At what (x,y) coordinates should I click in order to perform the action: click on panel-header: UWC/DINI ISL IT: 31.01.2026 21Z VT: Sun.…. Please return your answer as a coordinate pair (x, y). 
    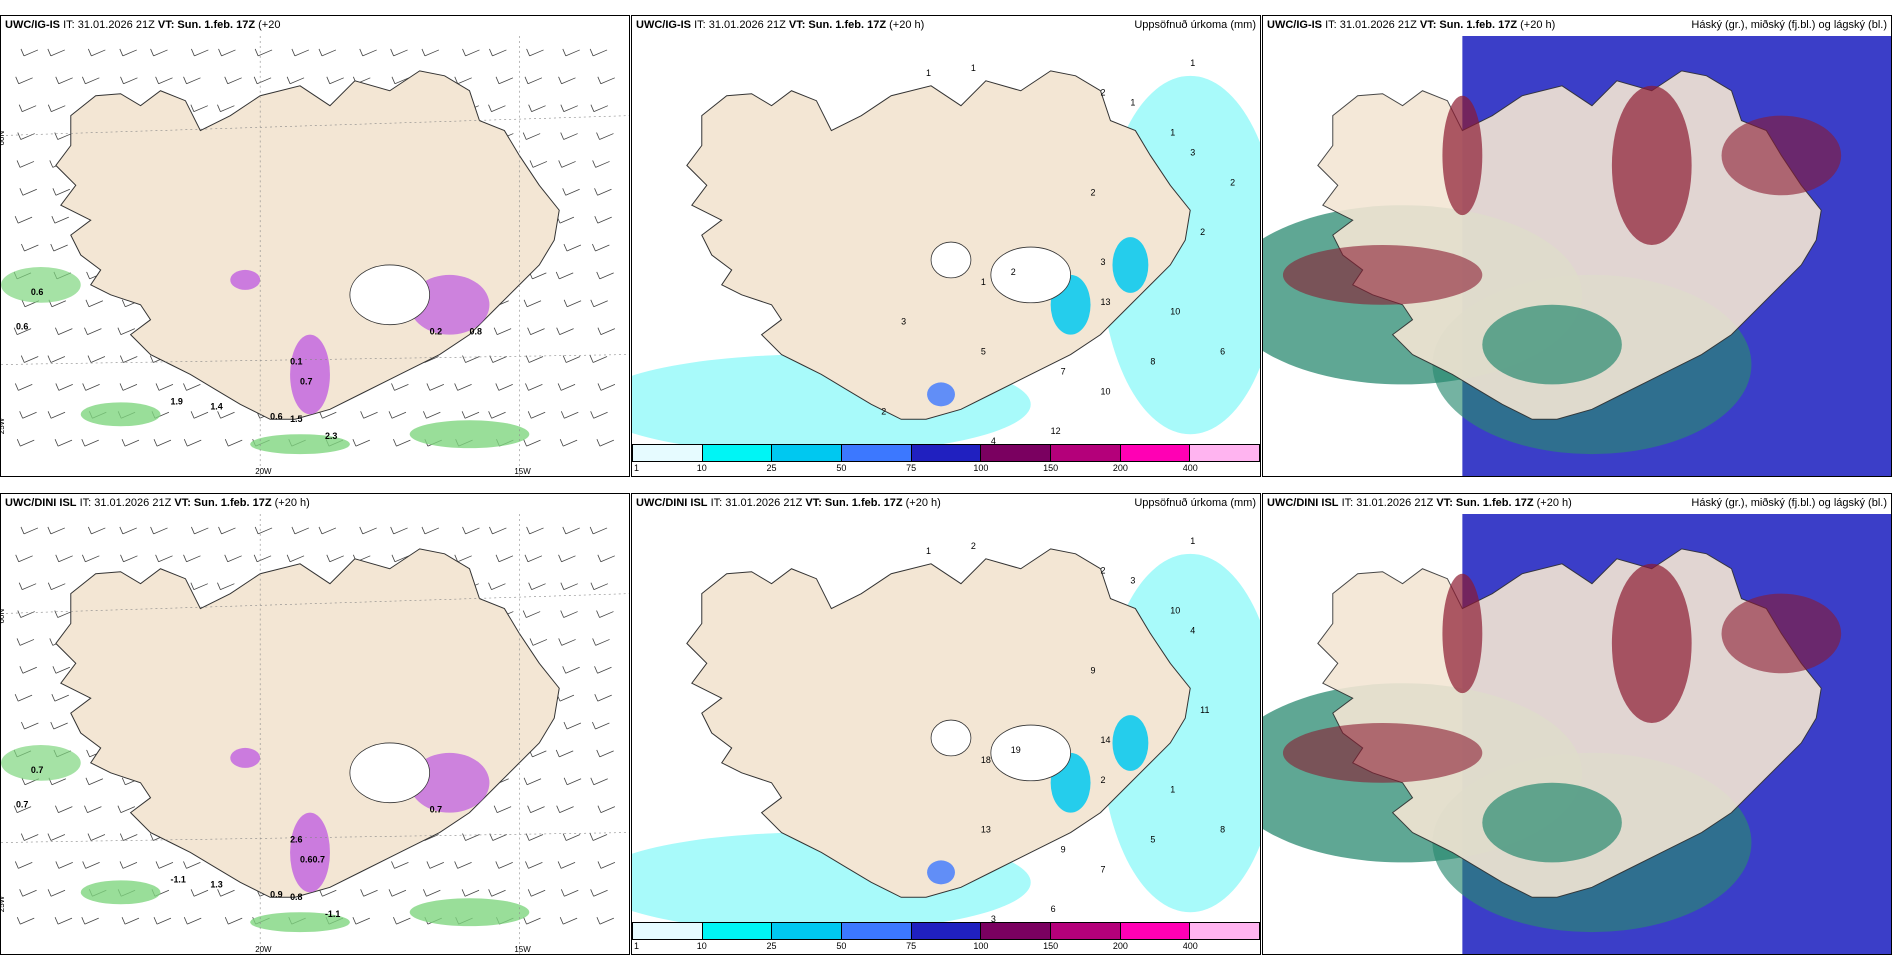
    Looking at the image, I should click on (1577, 504).